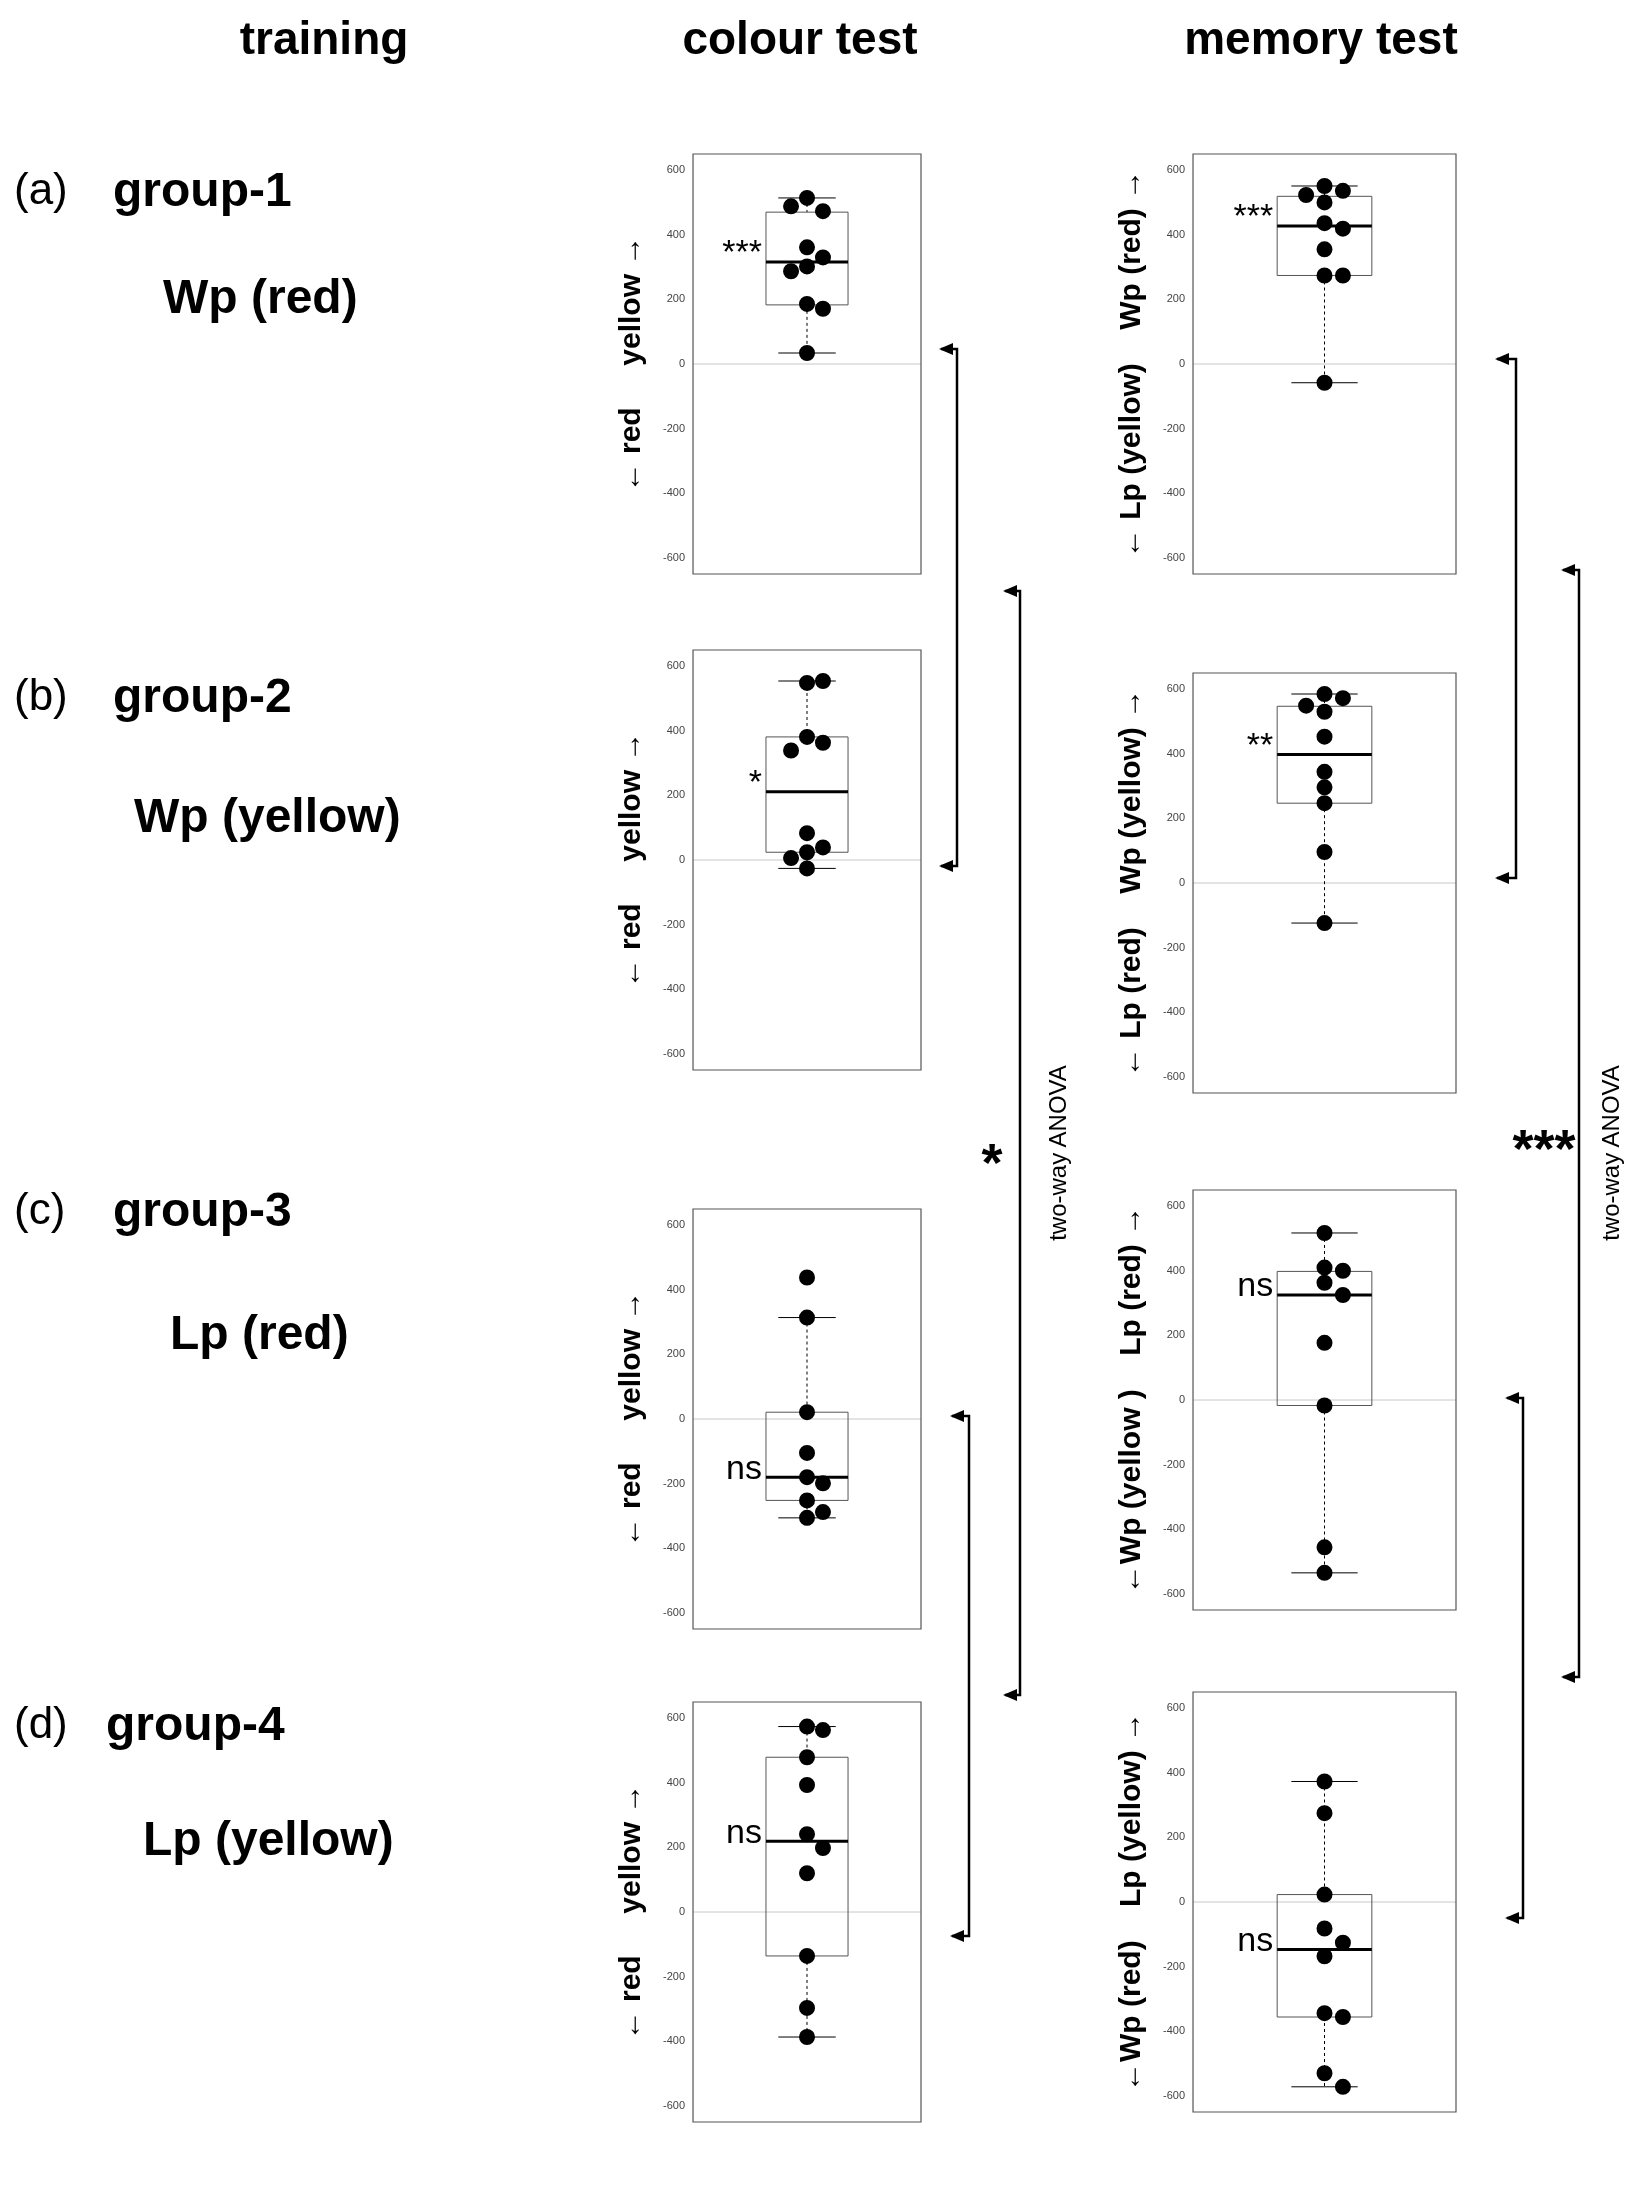 The width and height of the screenshot is (1638, 2191). What do you see at coordinates (1058, 1153) in the screenshot?
I see `text: two-way ANOVA` at bounding box center [1058, 1153].